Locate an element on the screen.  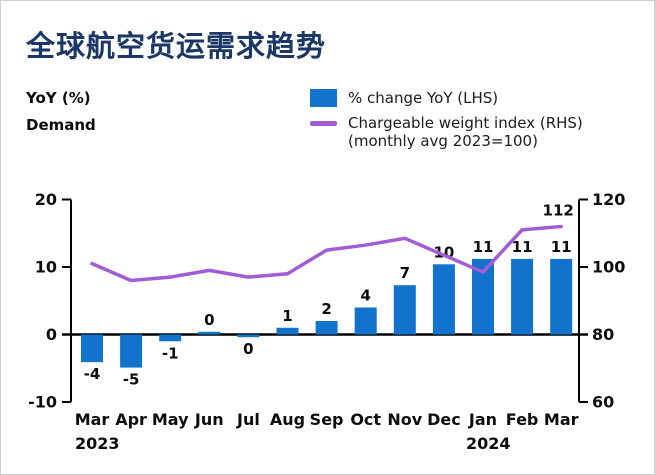
svg-text: -1 is located at coordinates (170, 353).